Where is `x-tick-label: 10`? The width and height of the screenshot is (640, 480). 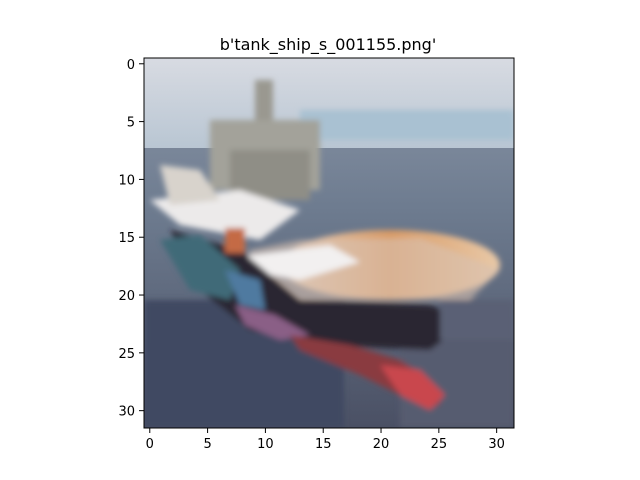
x-tick-label: 10 is located at coordinates (265, 444).